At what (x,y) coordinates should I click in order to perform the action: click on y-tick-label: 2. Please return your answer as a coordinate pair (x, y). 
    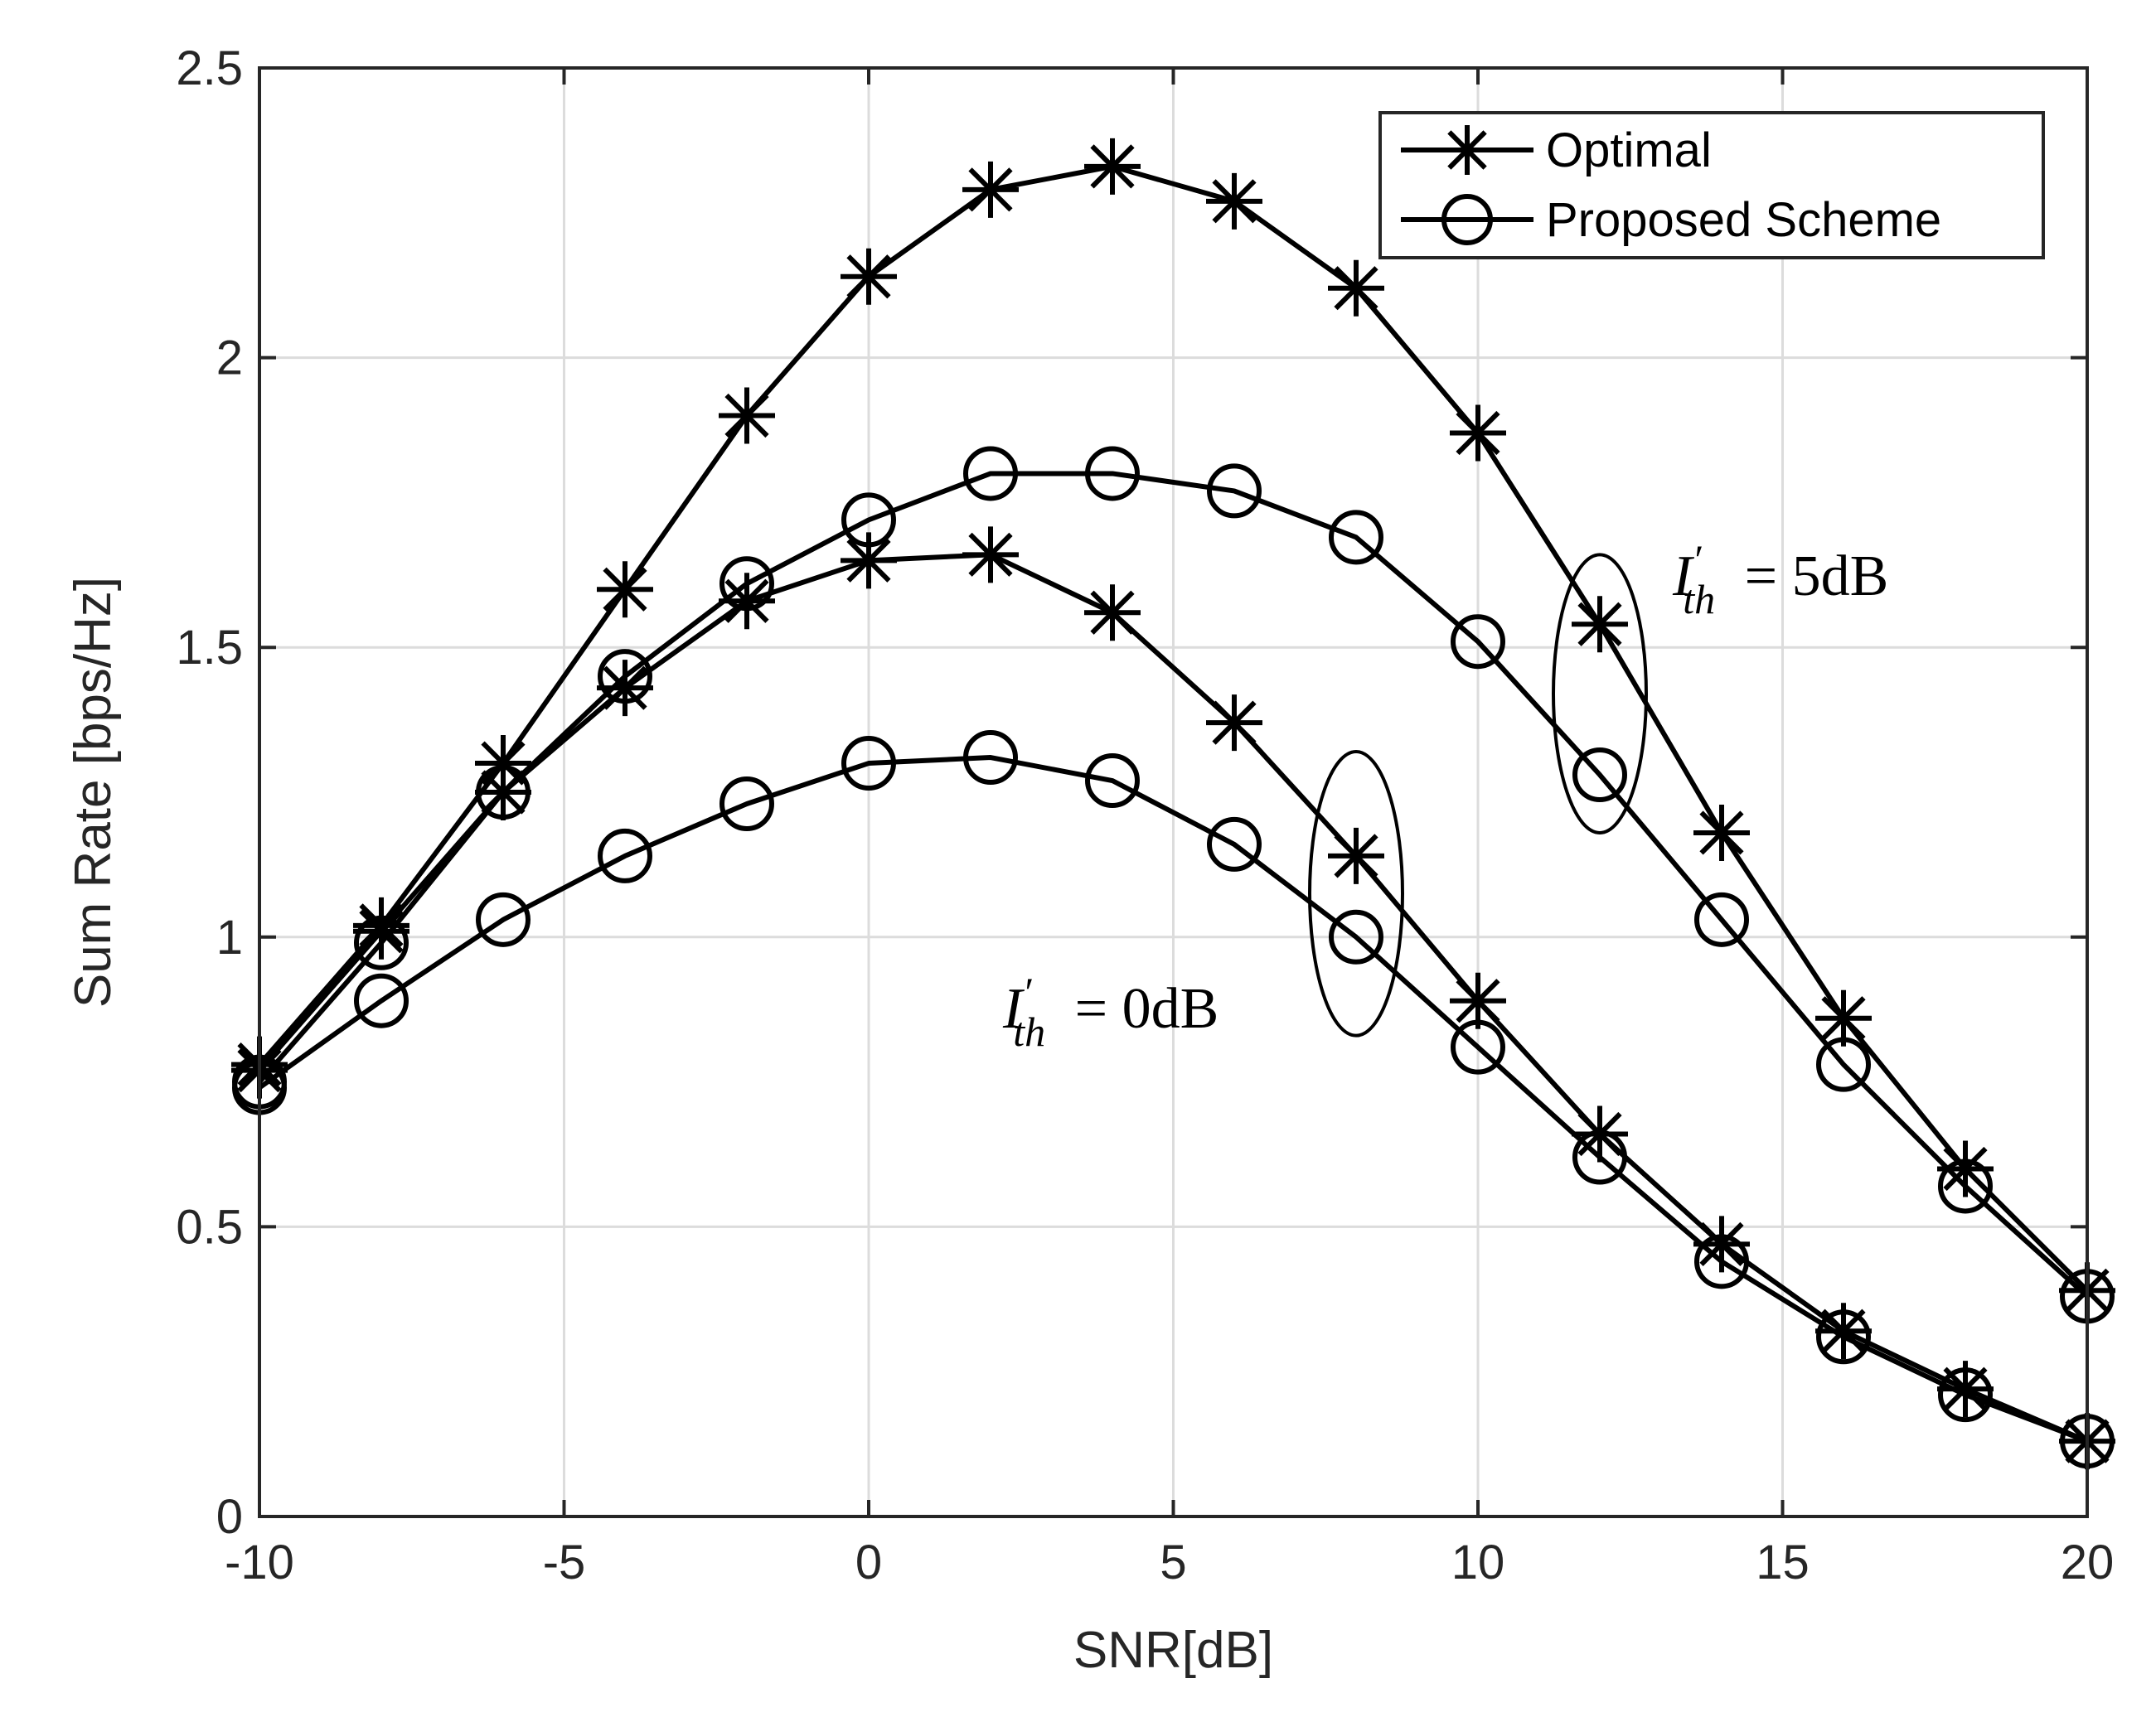
    Looking at the image, I should click on (229, 358).